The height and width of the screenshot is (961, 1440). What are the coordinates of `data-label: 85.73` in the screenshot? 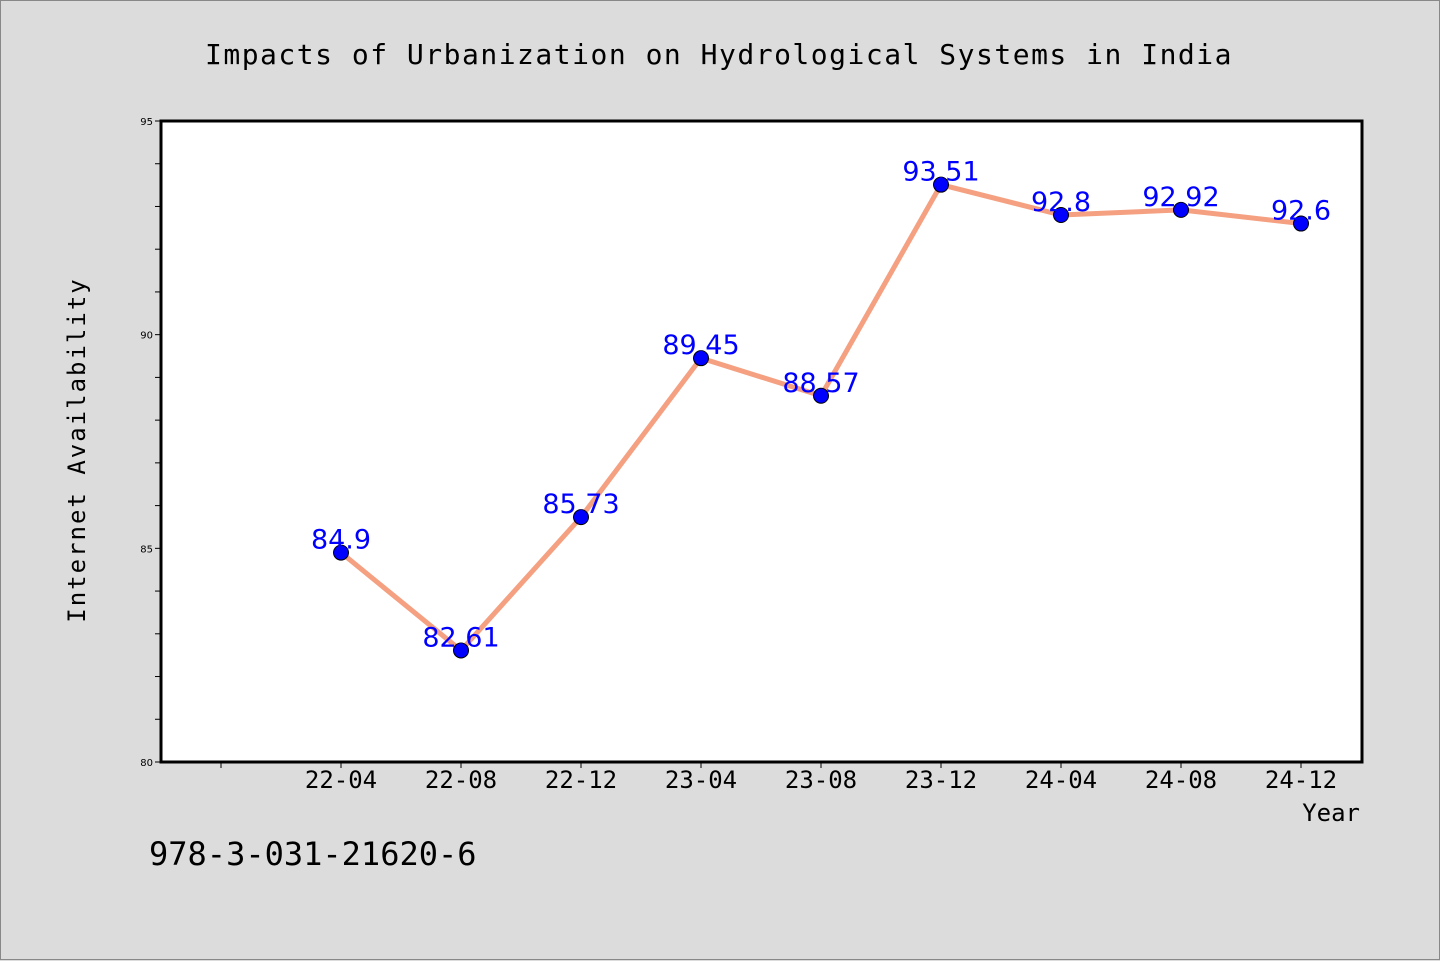 It's located at (580, 504).